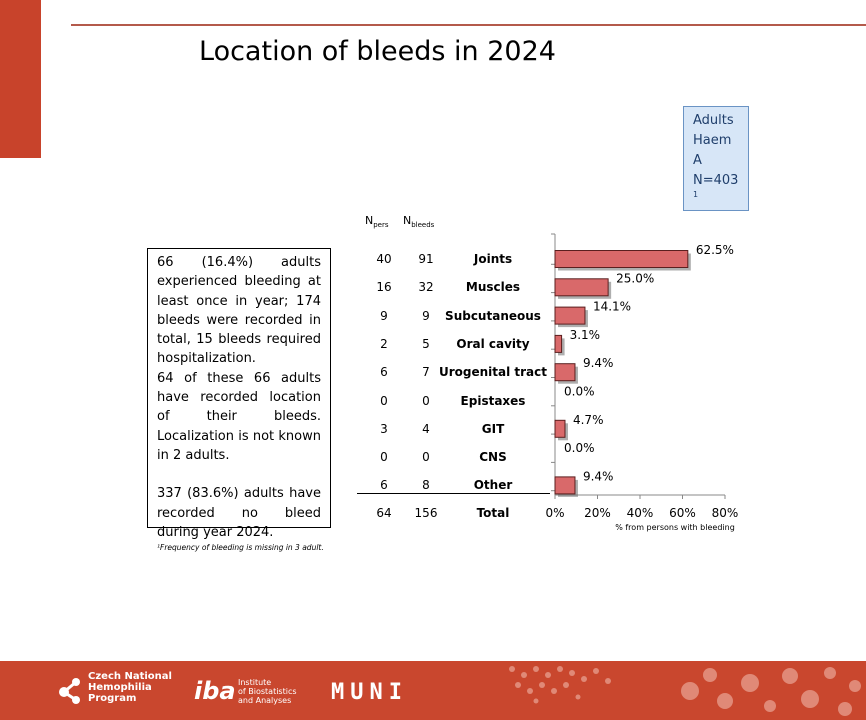 The height and width of the screenshot is (720, 866). What do you see at coordinates (493, 457) in the screenshot?
I see `category-label: CNS` at bounding box center [493, 457].